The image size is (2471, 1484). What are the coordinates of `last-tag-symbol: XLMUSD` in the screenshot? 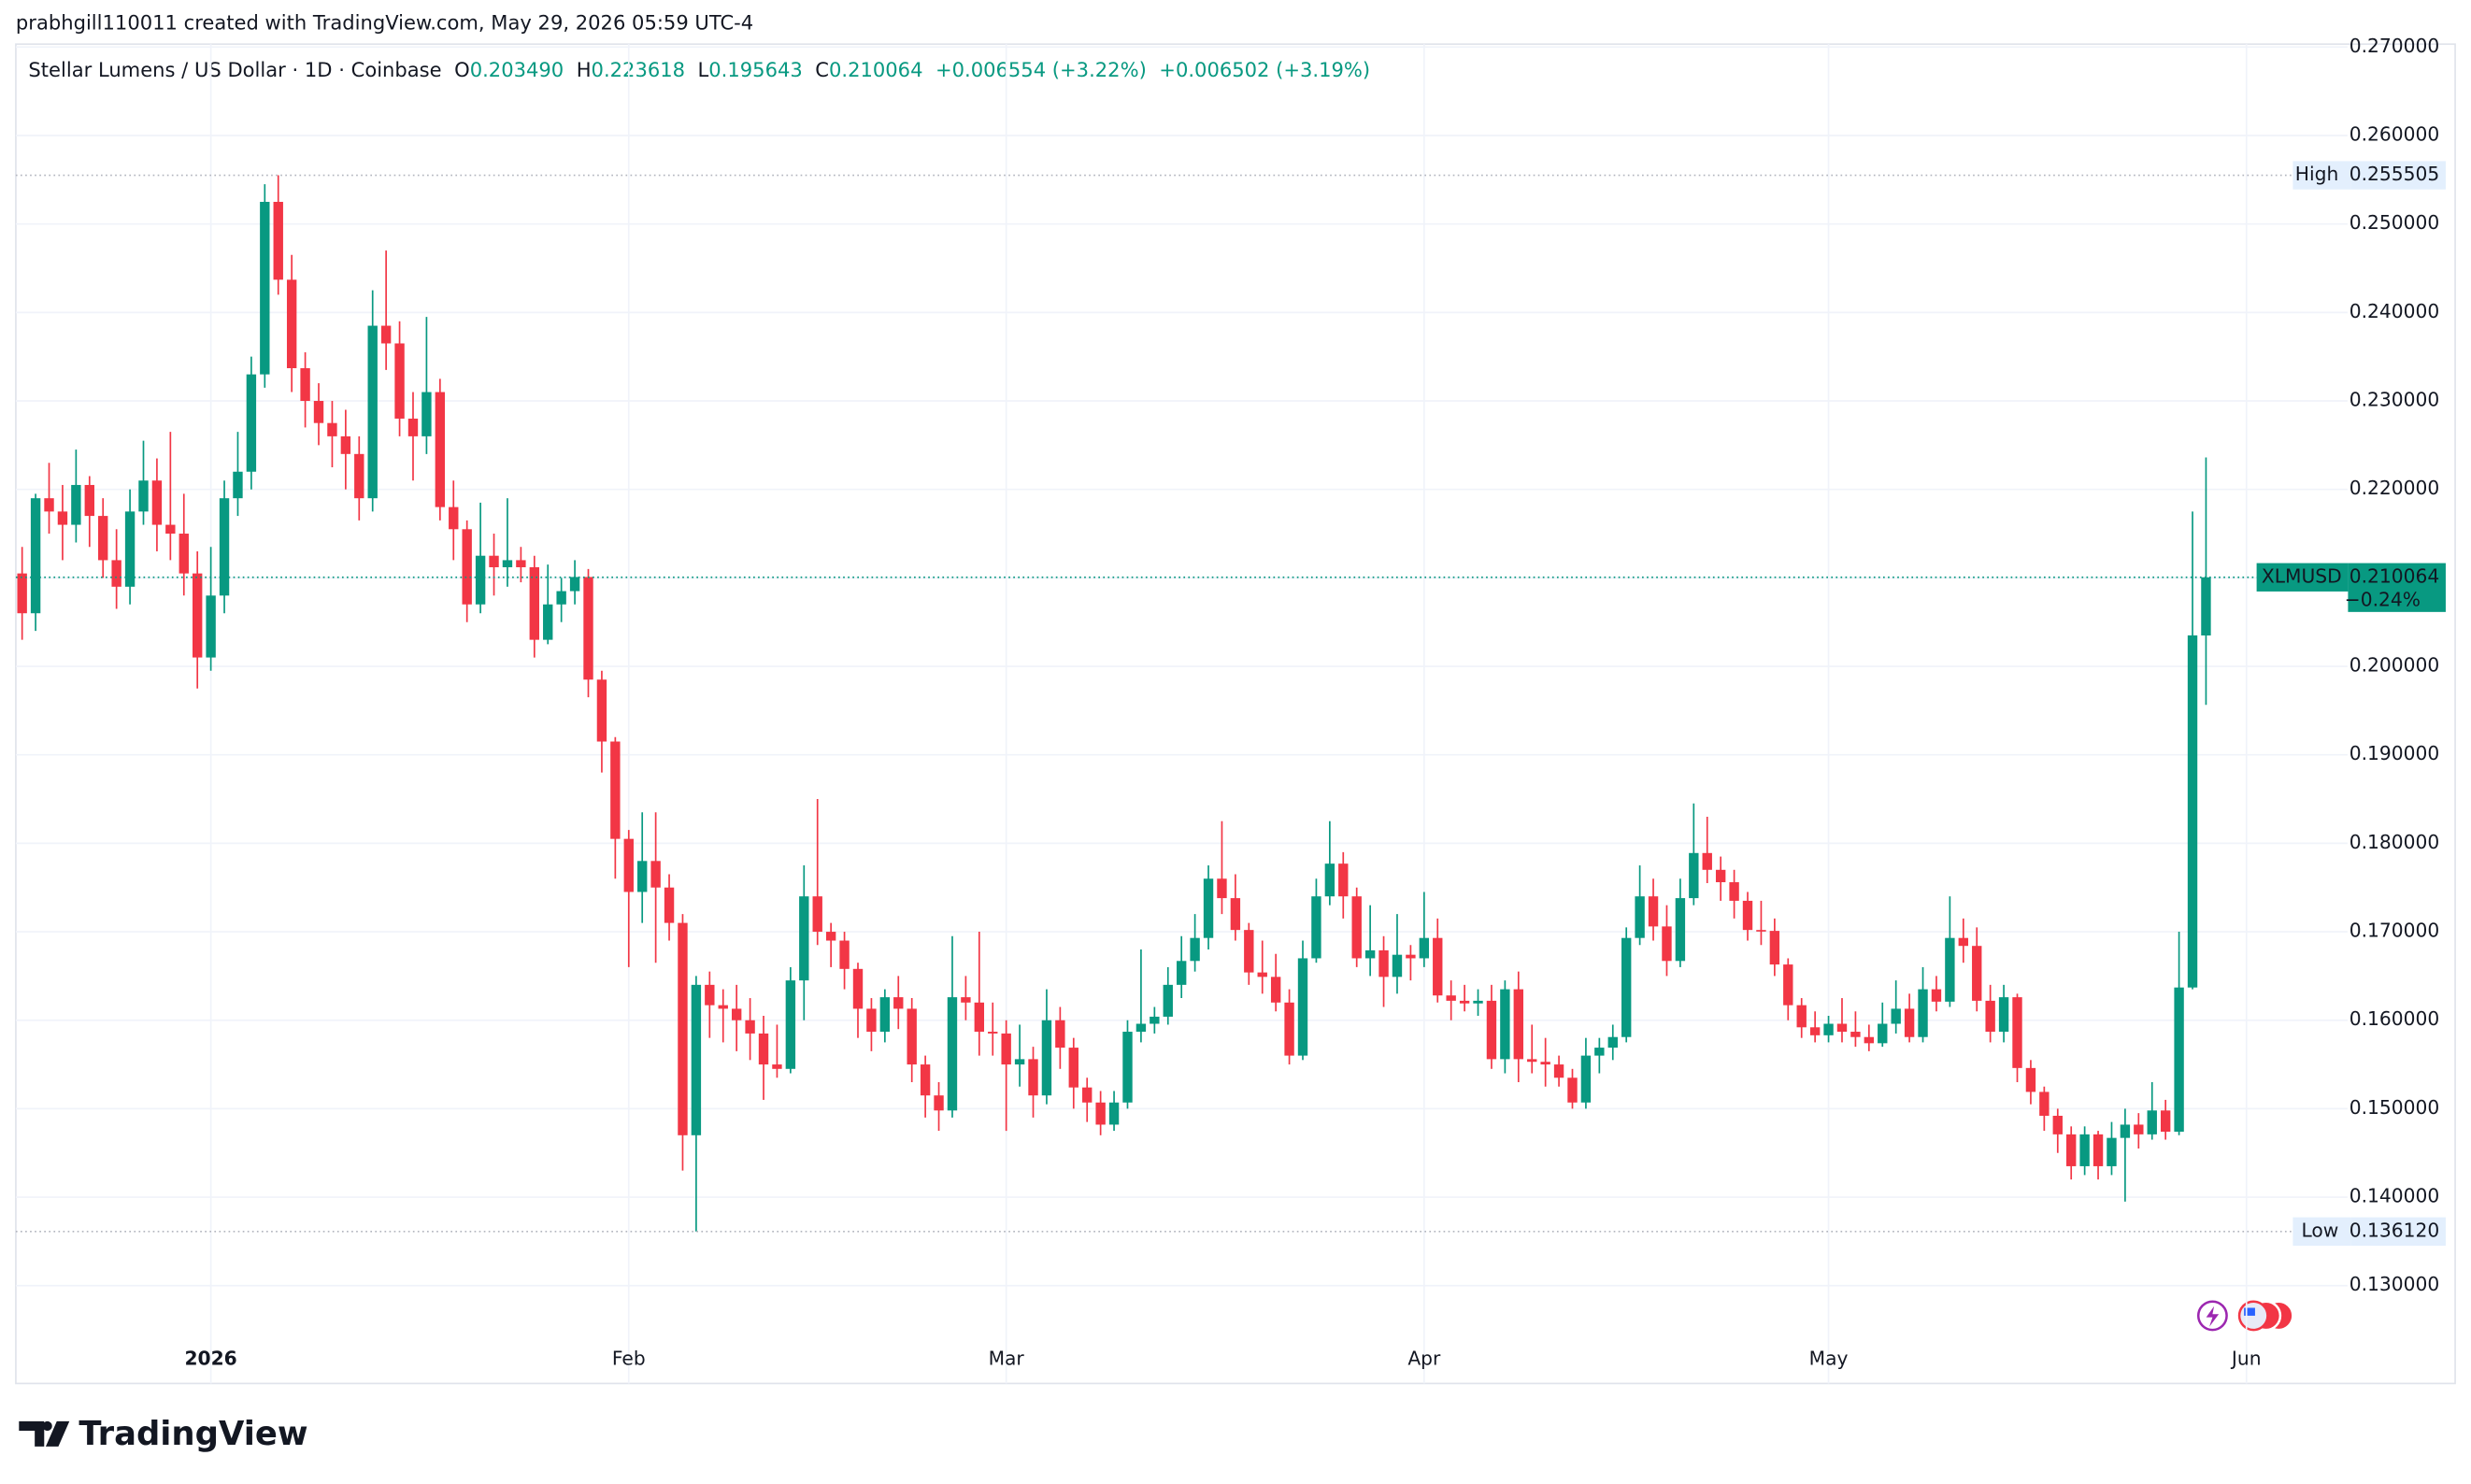 It's located at (2302, 575).